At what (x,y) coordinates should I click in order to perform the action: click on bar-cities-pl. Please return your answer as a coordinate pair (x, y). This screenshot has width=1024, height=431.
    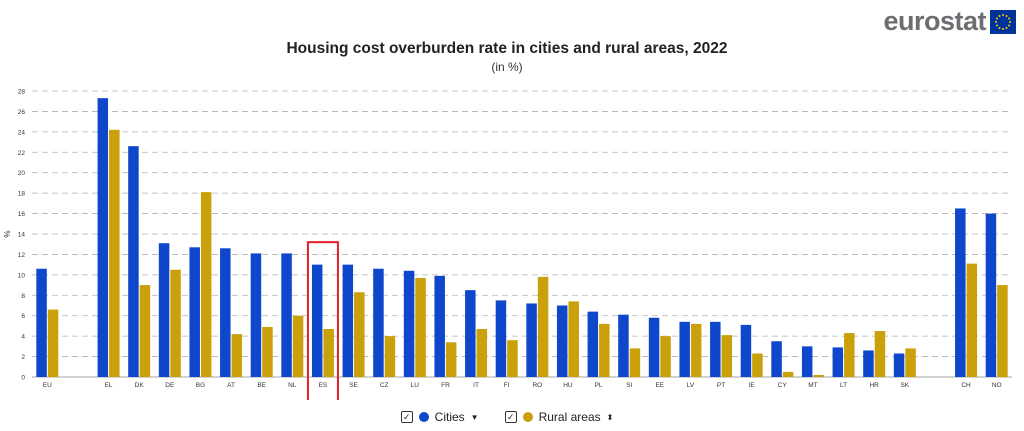
    Looking at the image, I should click on (593, 344).